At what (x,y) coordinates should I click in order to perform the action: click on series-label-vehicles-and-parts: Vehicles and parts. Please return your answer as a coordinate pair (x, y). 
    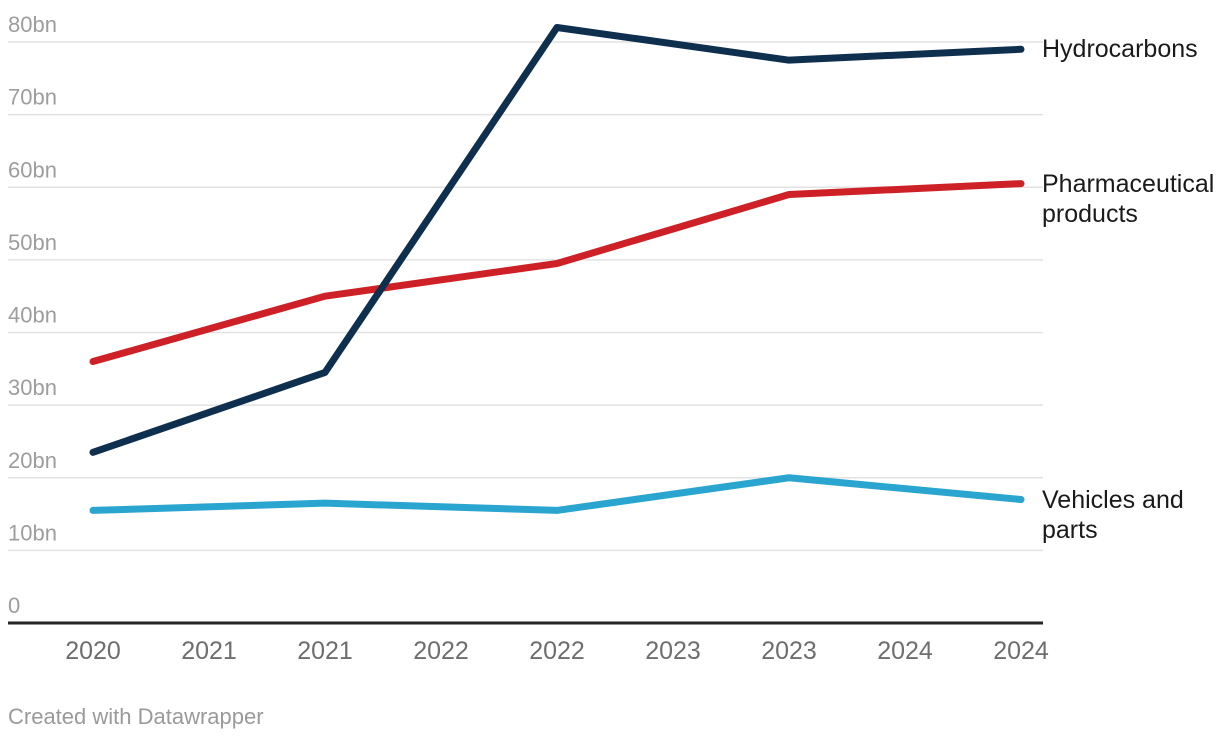
    Looking at the image, I should click on (1113, 514).